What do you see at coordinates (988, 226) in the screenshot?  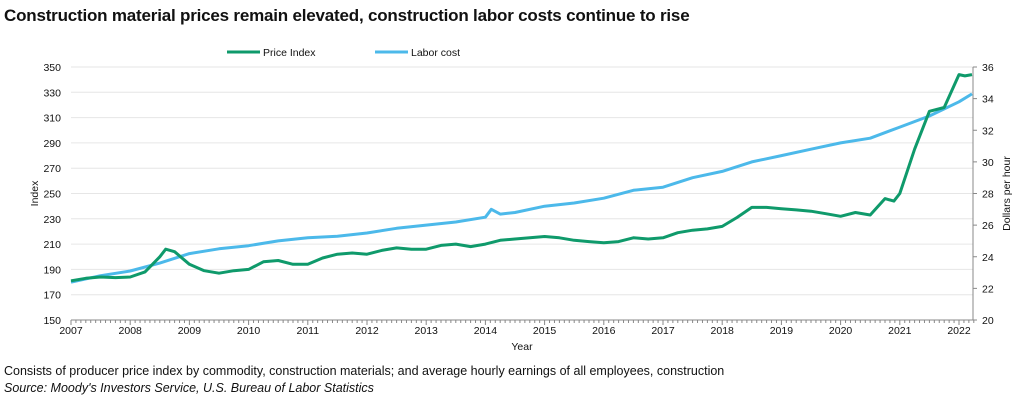 I see `y2-tick-label: 26` at bounding box center [988, 226].